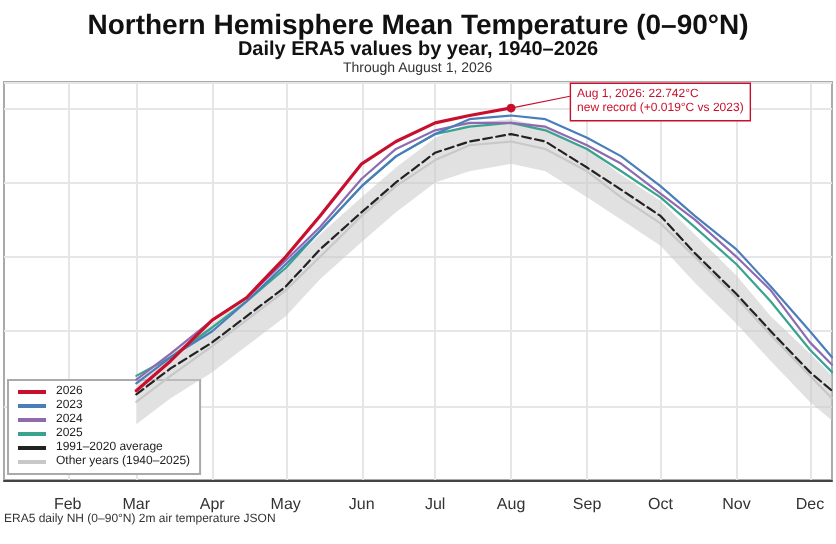  What do you see at coordinates (361, 504) in the screenshot?
I see `x-tick-label: Jun` at bounding box center [361, 504].